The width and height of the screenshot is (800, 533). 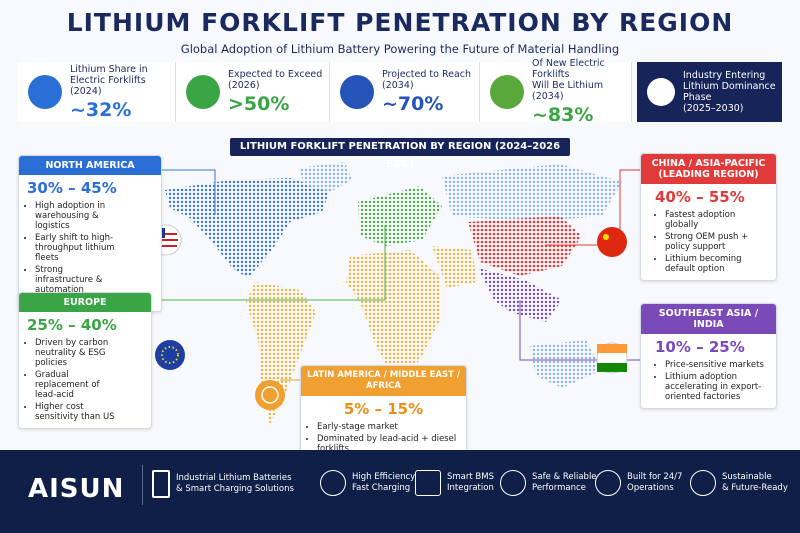 What do you see at coordinates (717, 220) in the screenshot?
I see `bullet: Fastest adoption globally` at bounding box center [717, 220].